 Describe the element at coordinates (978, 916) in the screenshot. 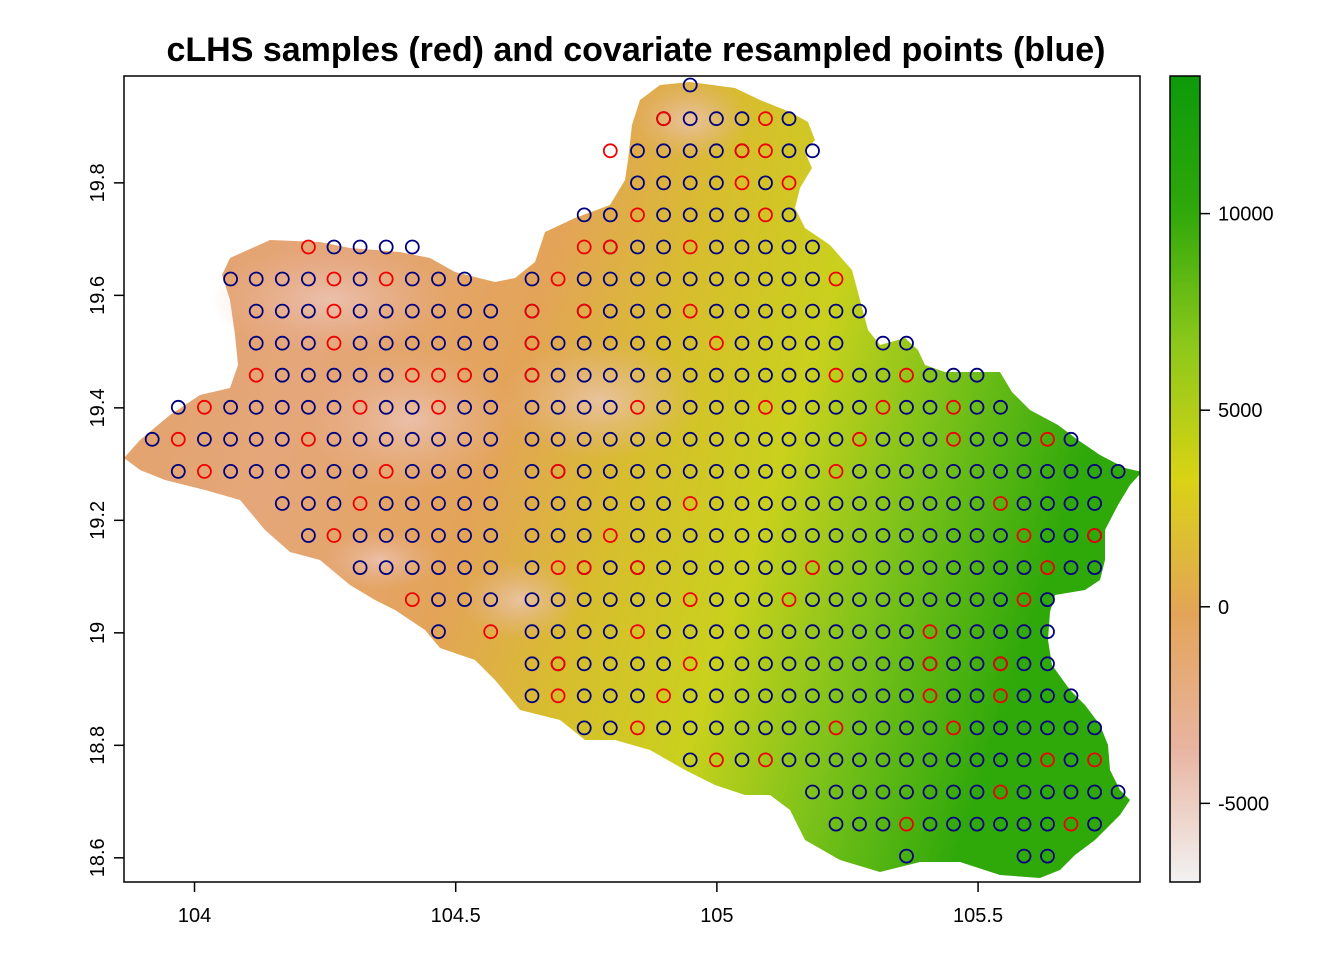

I see `x-tick-label: 105.5` at that location.